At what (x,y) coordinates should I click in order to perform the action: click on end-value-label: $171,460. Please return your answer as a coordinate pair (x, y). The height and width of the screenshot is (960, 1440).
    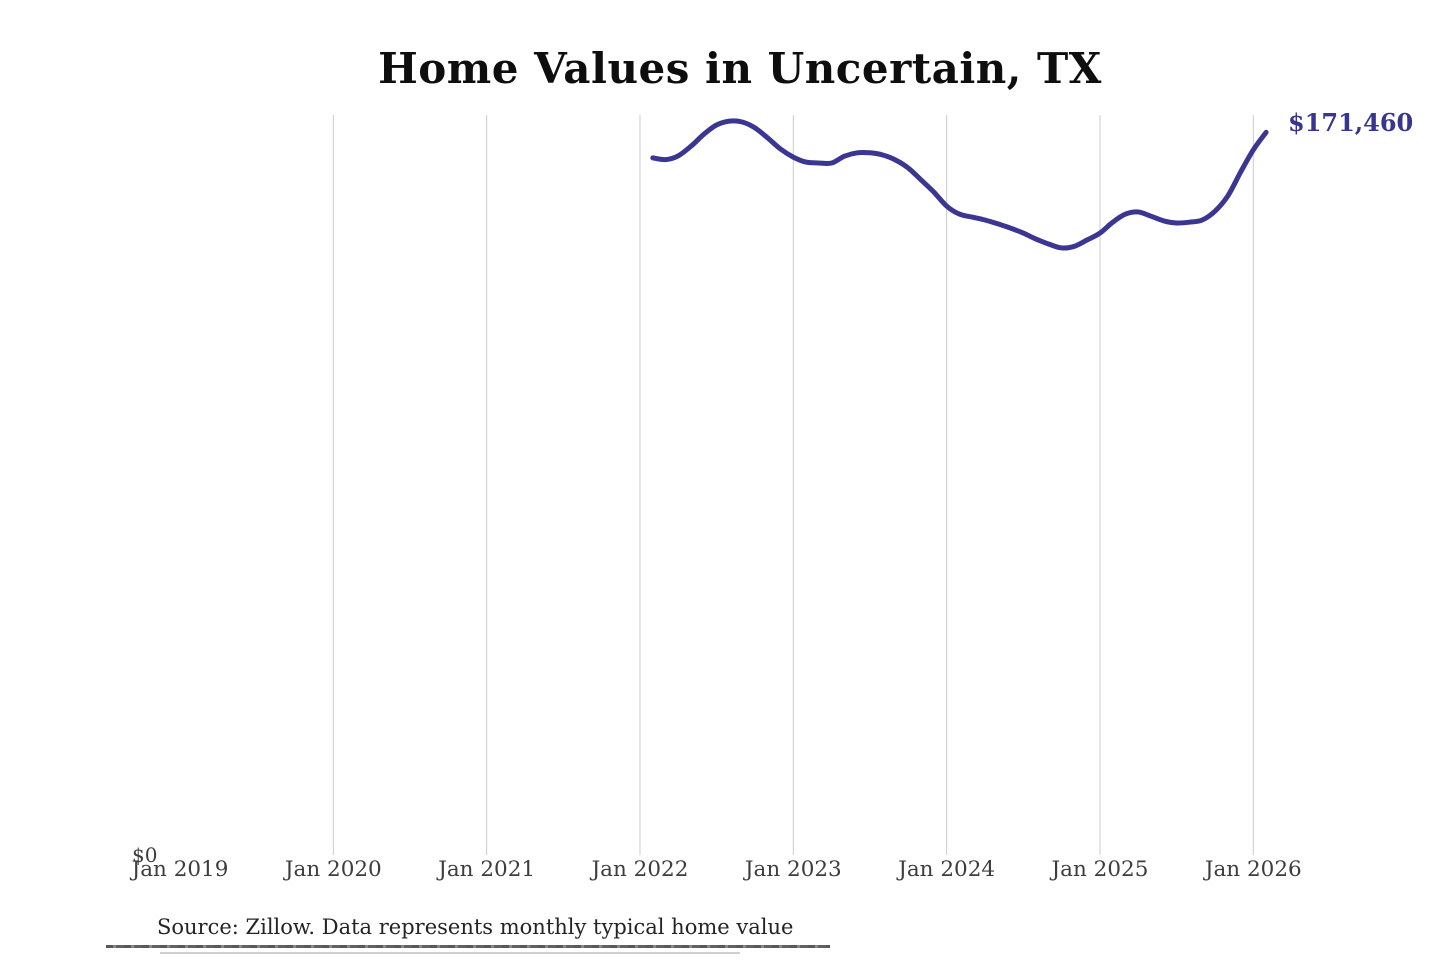
    Looking at the image, I should click on (1351, 122).